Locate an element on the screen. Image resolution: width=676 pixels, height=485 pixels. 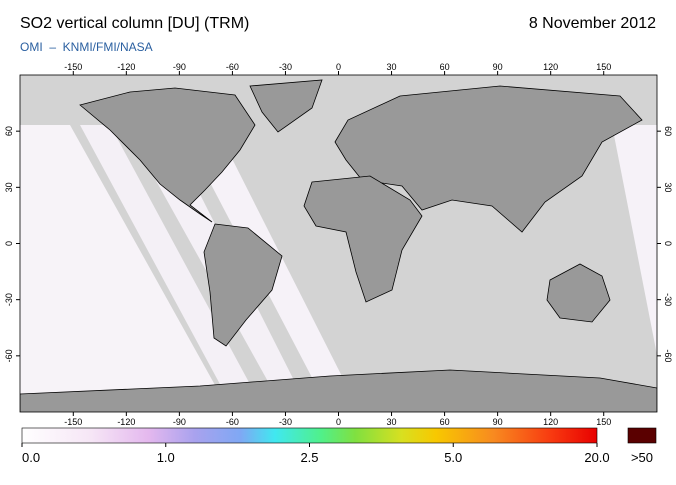
eurasia is located at coordinates (488, 159).